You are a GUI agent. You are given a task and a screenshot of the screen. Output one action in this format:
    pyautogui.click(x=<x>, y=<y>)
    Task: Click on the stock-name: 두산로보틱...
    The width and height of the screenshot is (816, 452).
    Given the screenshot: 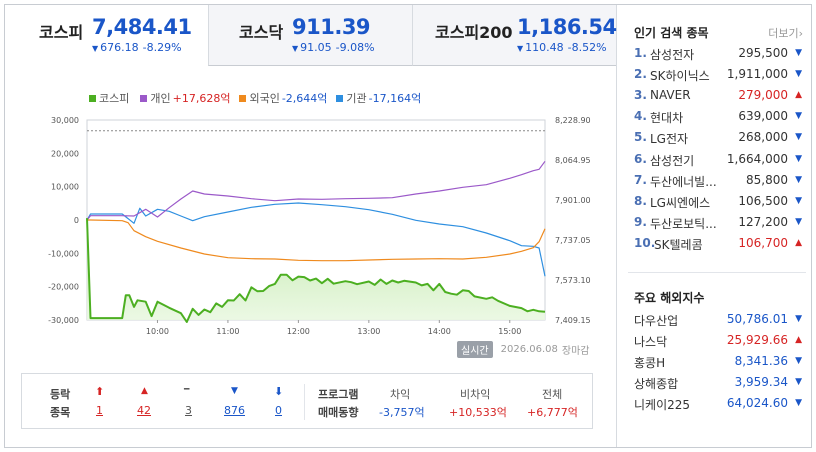 What is the action you would take?
    pyautogui.click(x=683, y=223)
    